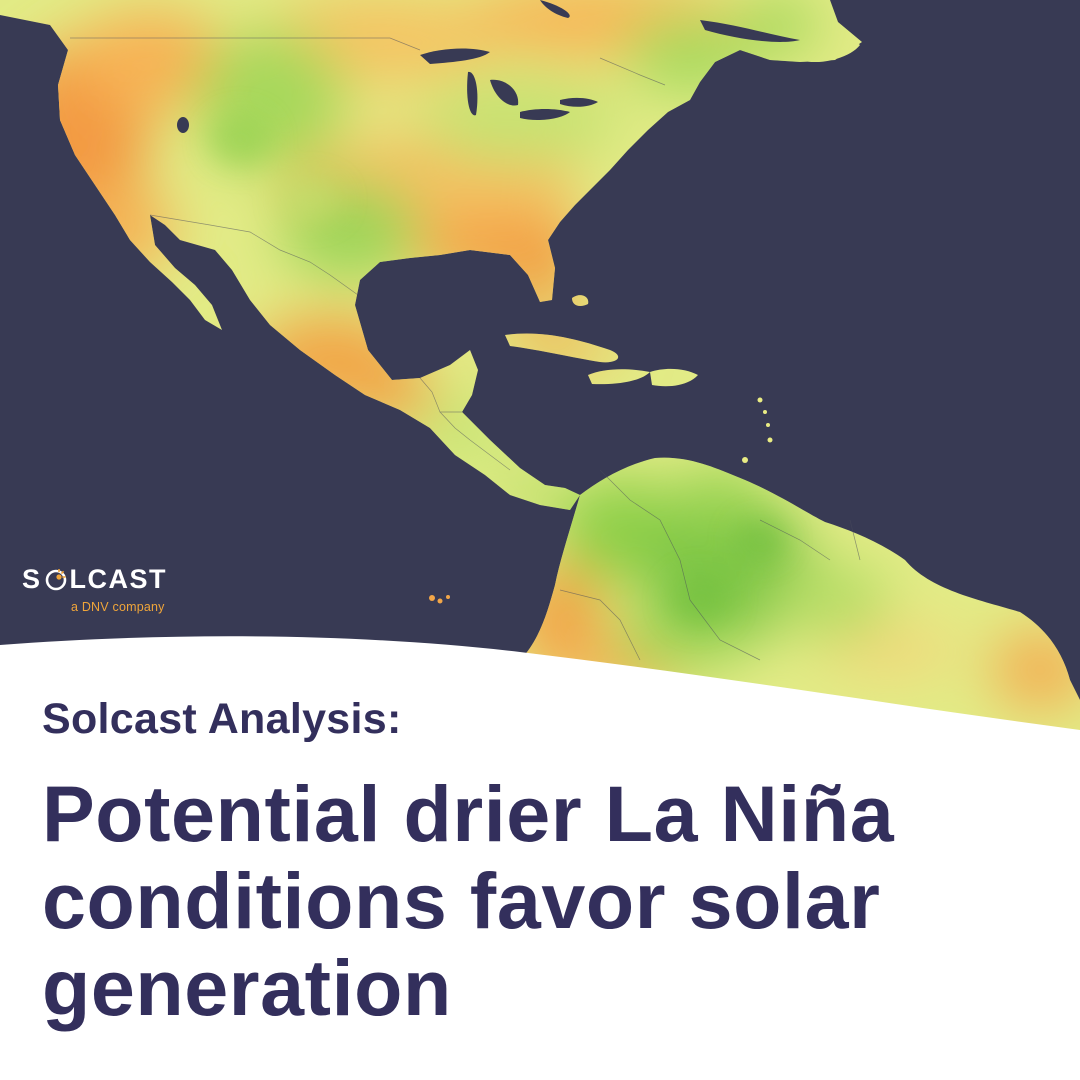  I want to click on solcast-logo: S LCAST a DNV company, so click(97, 590).